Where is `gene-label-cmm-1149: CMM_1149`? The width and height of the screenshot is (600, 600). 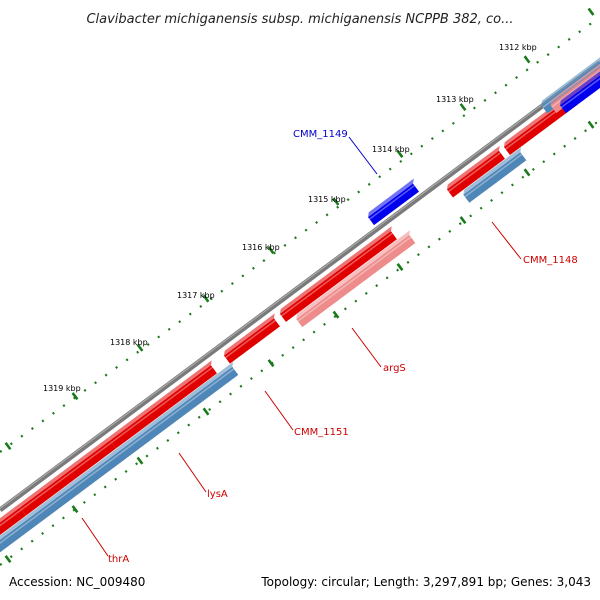 gene-label-cmm-1149: CMM_1149 is located at coordinates (320, 134).